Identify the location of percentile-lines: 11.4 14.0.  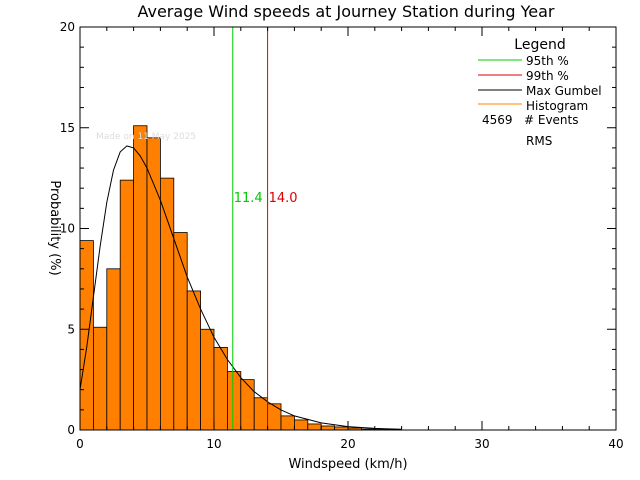
(265, 228).